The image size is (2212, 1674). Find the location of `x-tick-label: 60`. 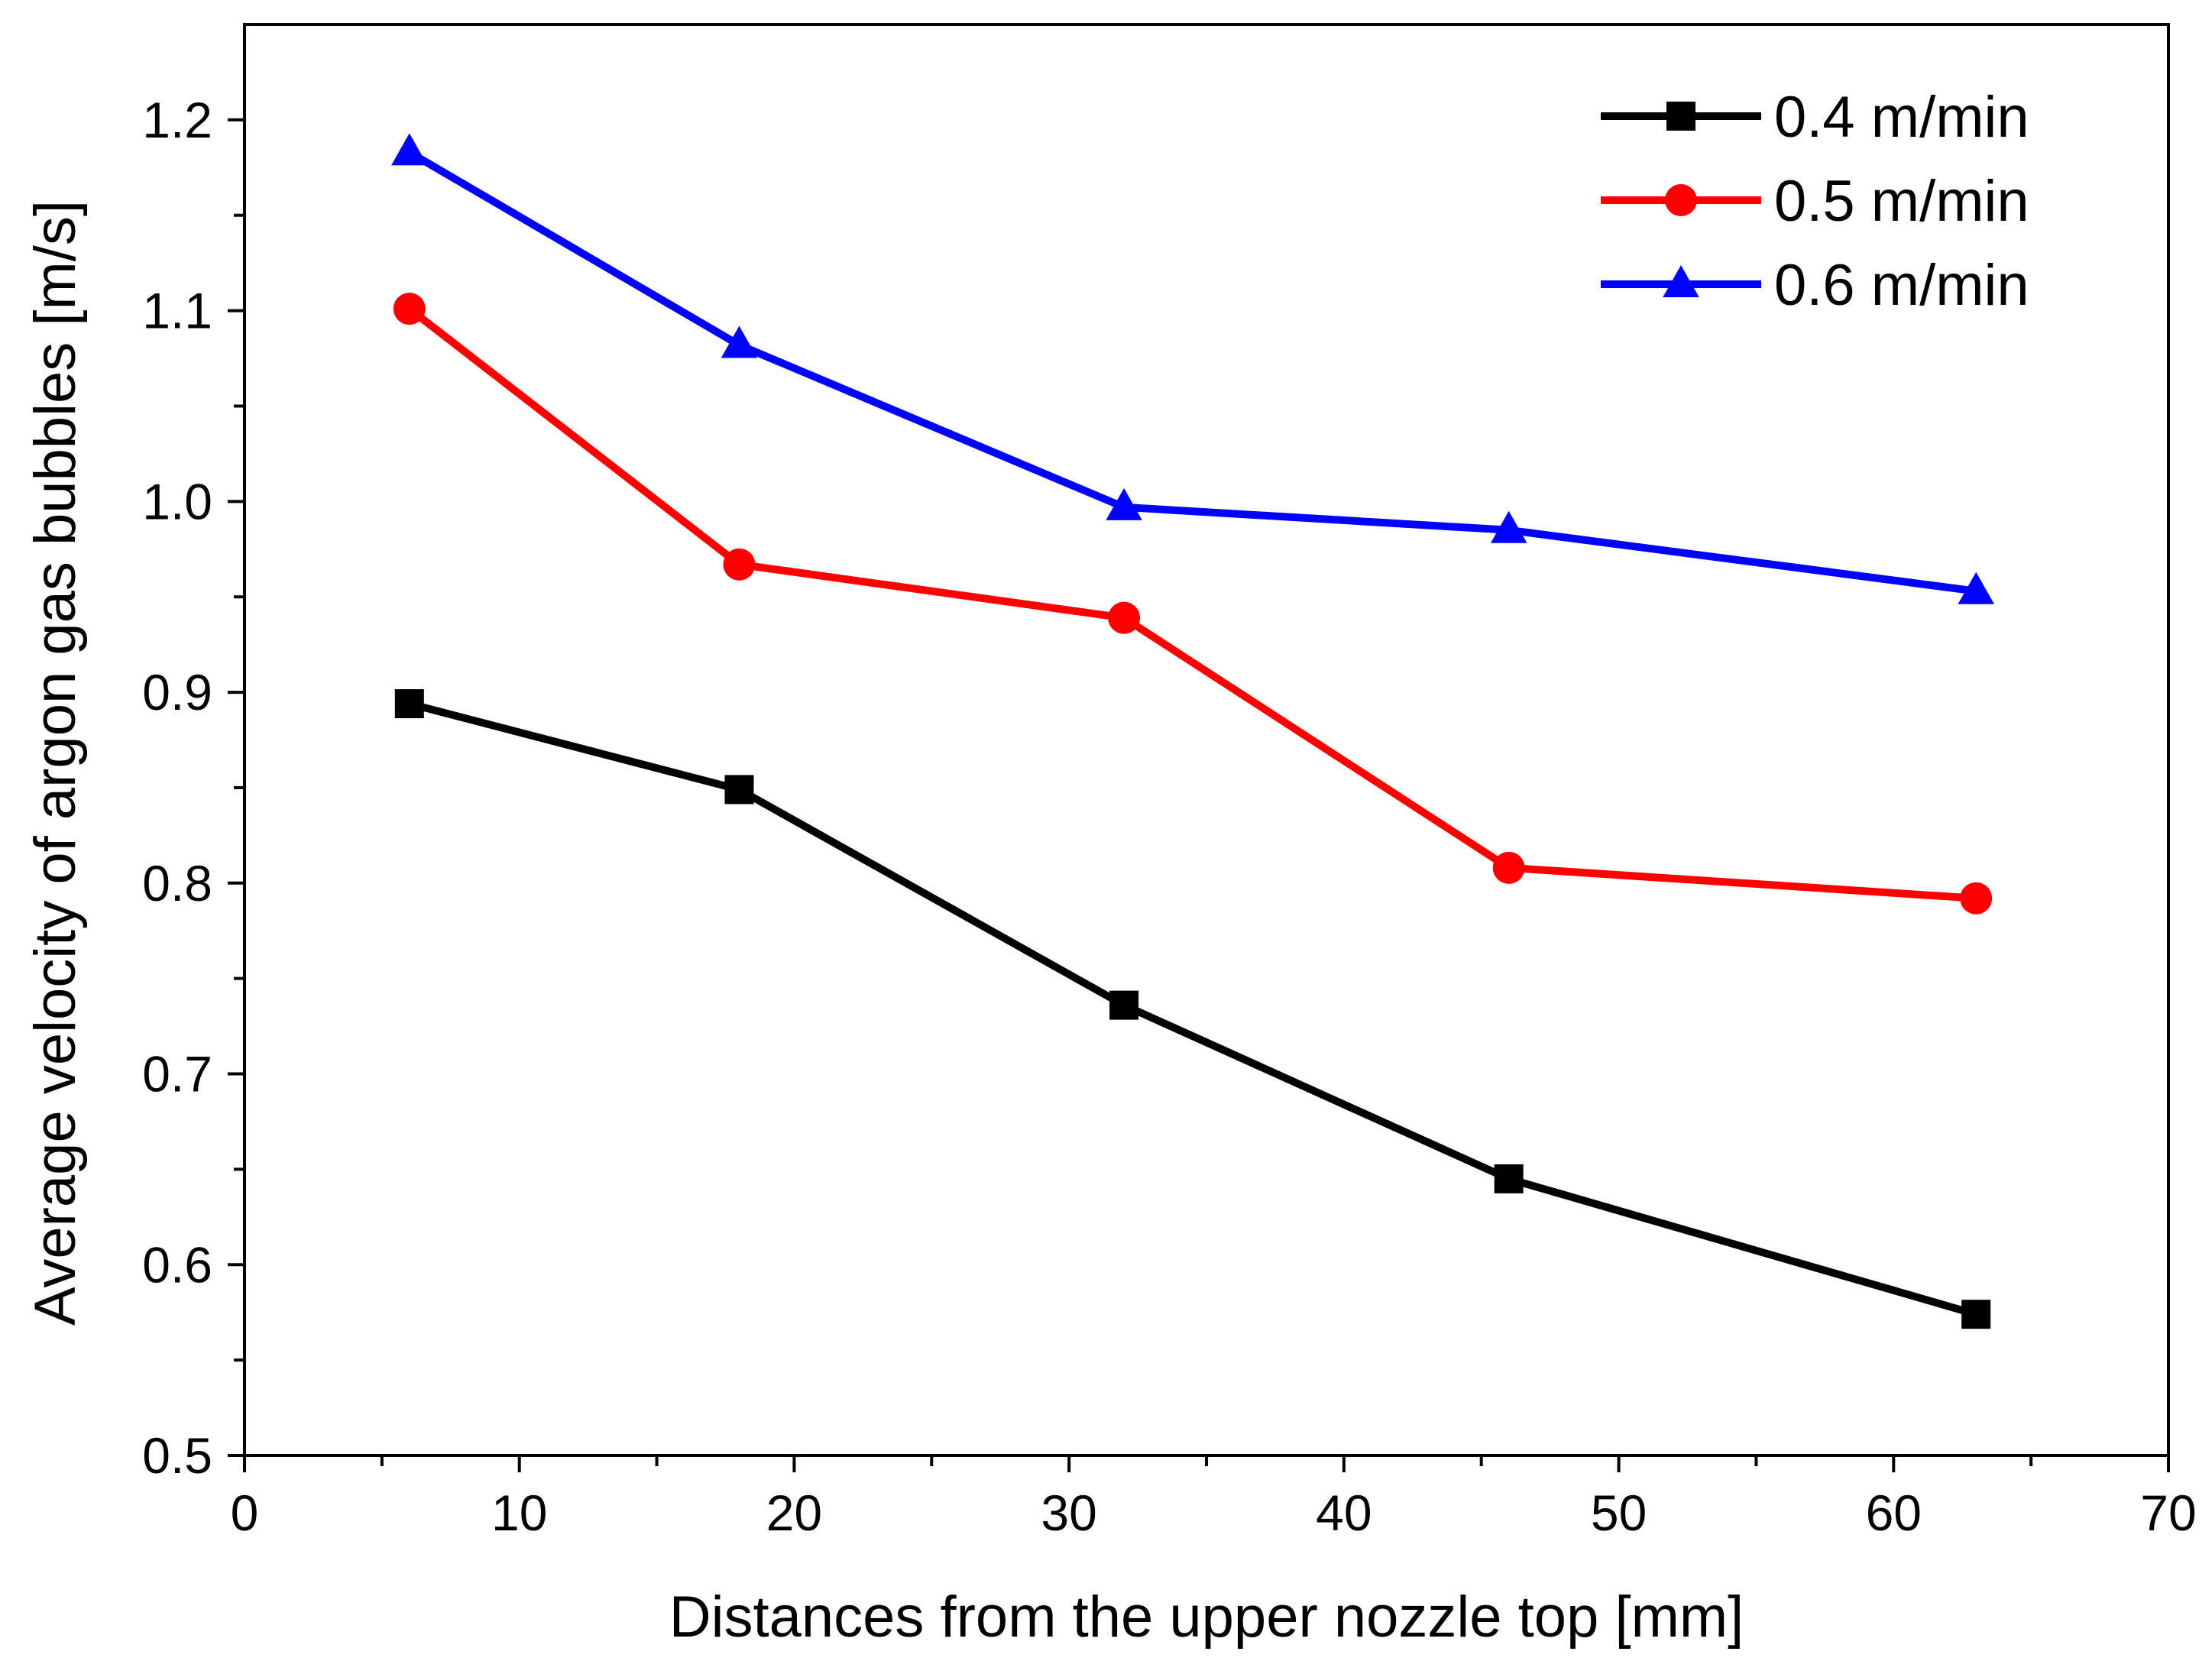

x-tick-label: 60 is located at coordinates (1894, 1513).